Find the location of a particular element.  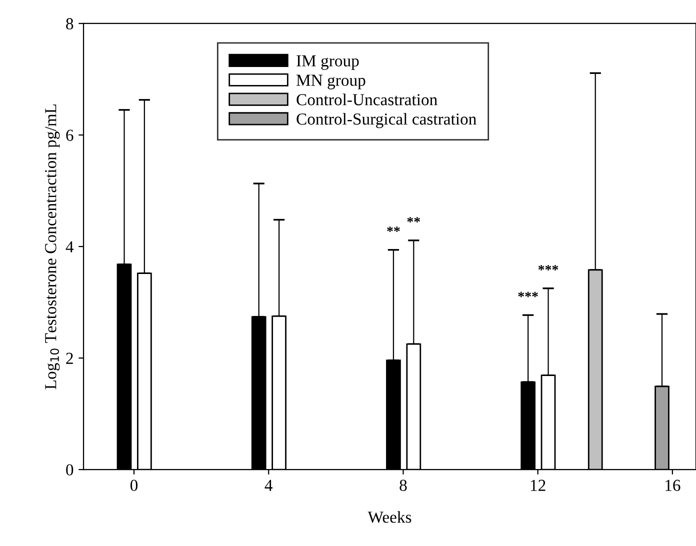

y-tick-label: 8 is located at coordinates (70, 24).